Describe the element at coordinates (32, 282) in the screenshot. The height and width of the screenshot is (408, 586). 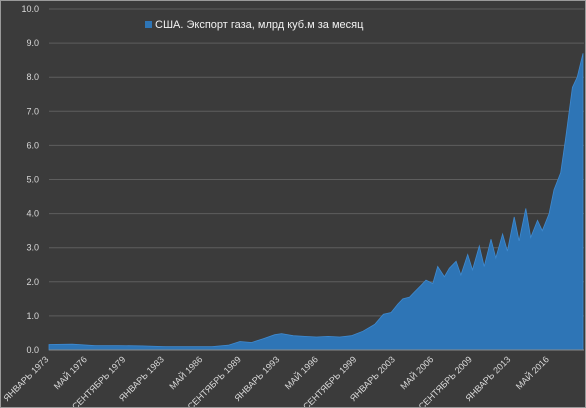
I see `y-tick-label: 2.0` at that location.